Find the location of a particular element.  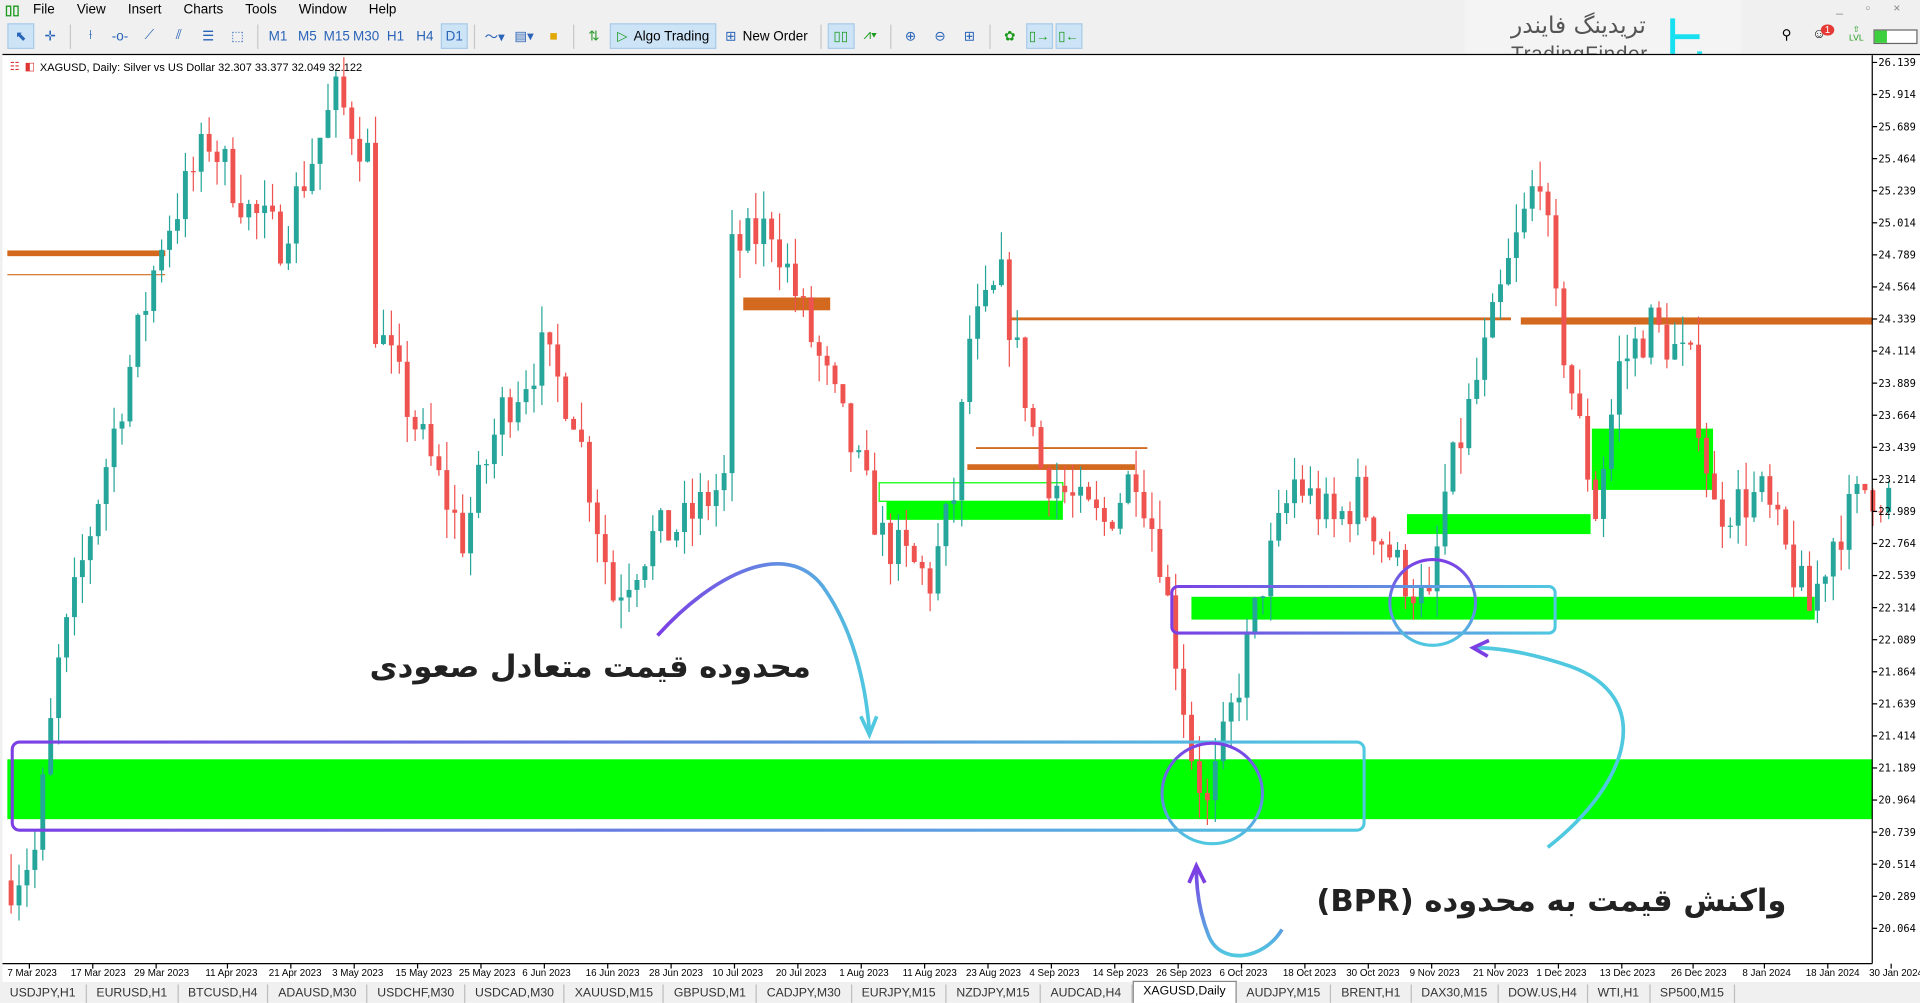

symbol-tab: SP500,M15 is located at coordinates (1692, 993).